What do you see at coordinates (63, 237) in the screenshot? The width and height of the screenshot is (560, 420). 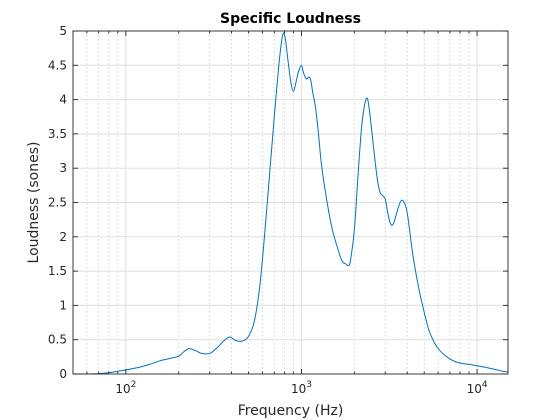 I see `y-tick-label: 2` at bounding box center [63, 237].